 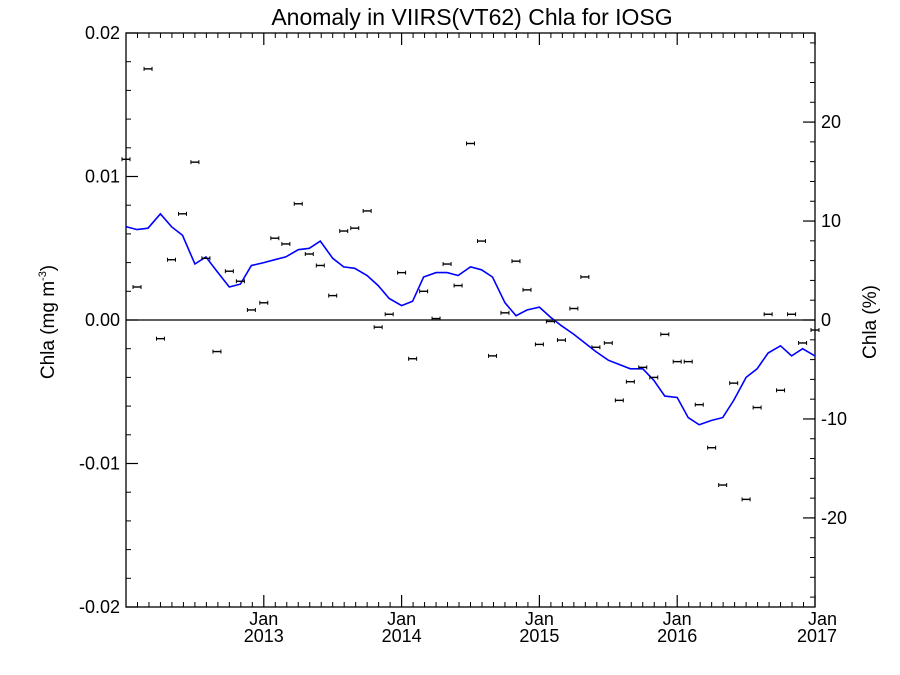 I want to click on x-tick-label-year: 2015, so click(x=539, y=636).